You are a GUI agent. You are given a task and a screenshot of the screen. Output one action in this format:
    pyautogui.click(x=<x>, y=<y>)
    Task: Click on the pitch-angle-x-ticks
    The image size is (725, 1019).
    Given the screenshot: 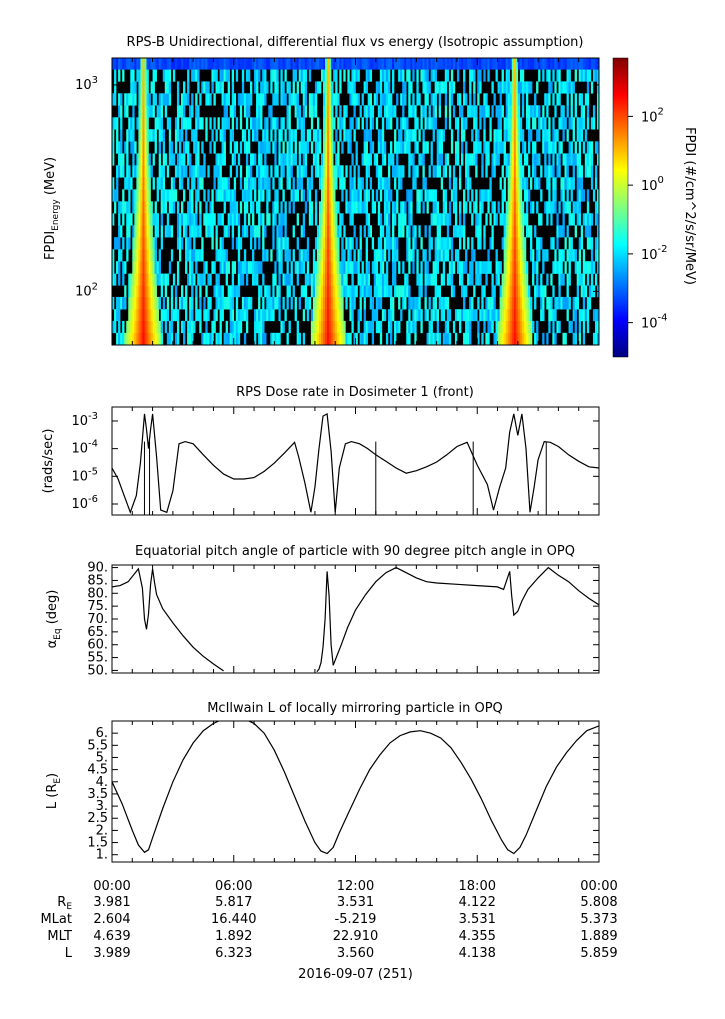 What is the action you would take?
    pyautogui.click(x=355, y=619)
    